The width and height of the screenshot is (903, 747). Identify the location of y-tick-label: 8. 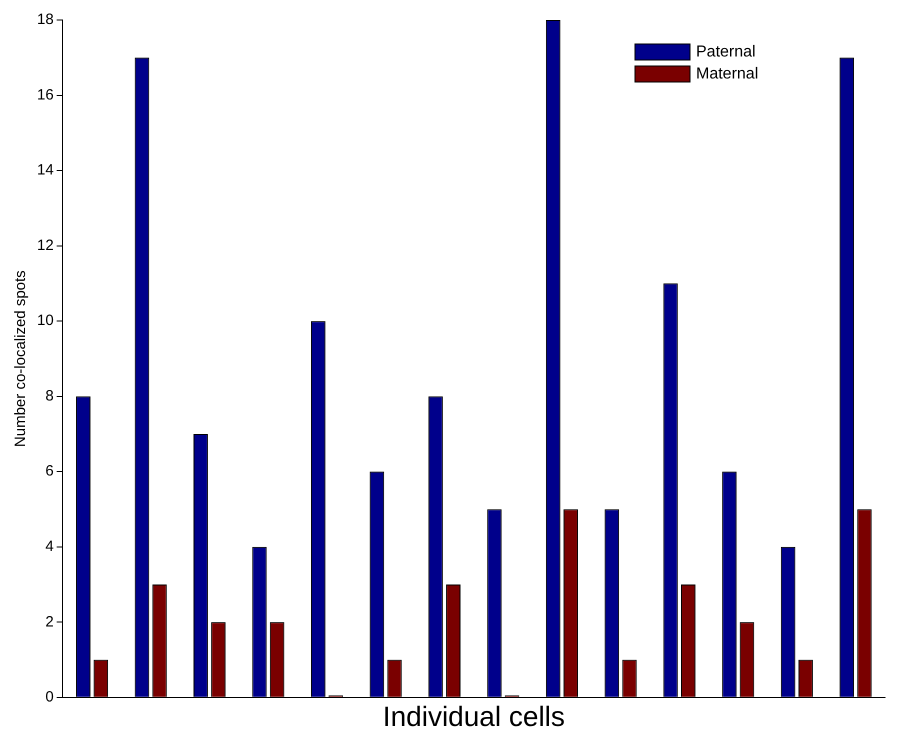
(49, 395).